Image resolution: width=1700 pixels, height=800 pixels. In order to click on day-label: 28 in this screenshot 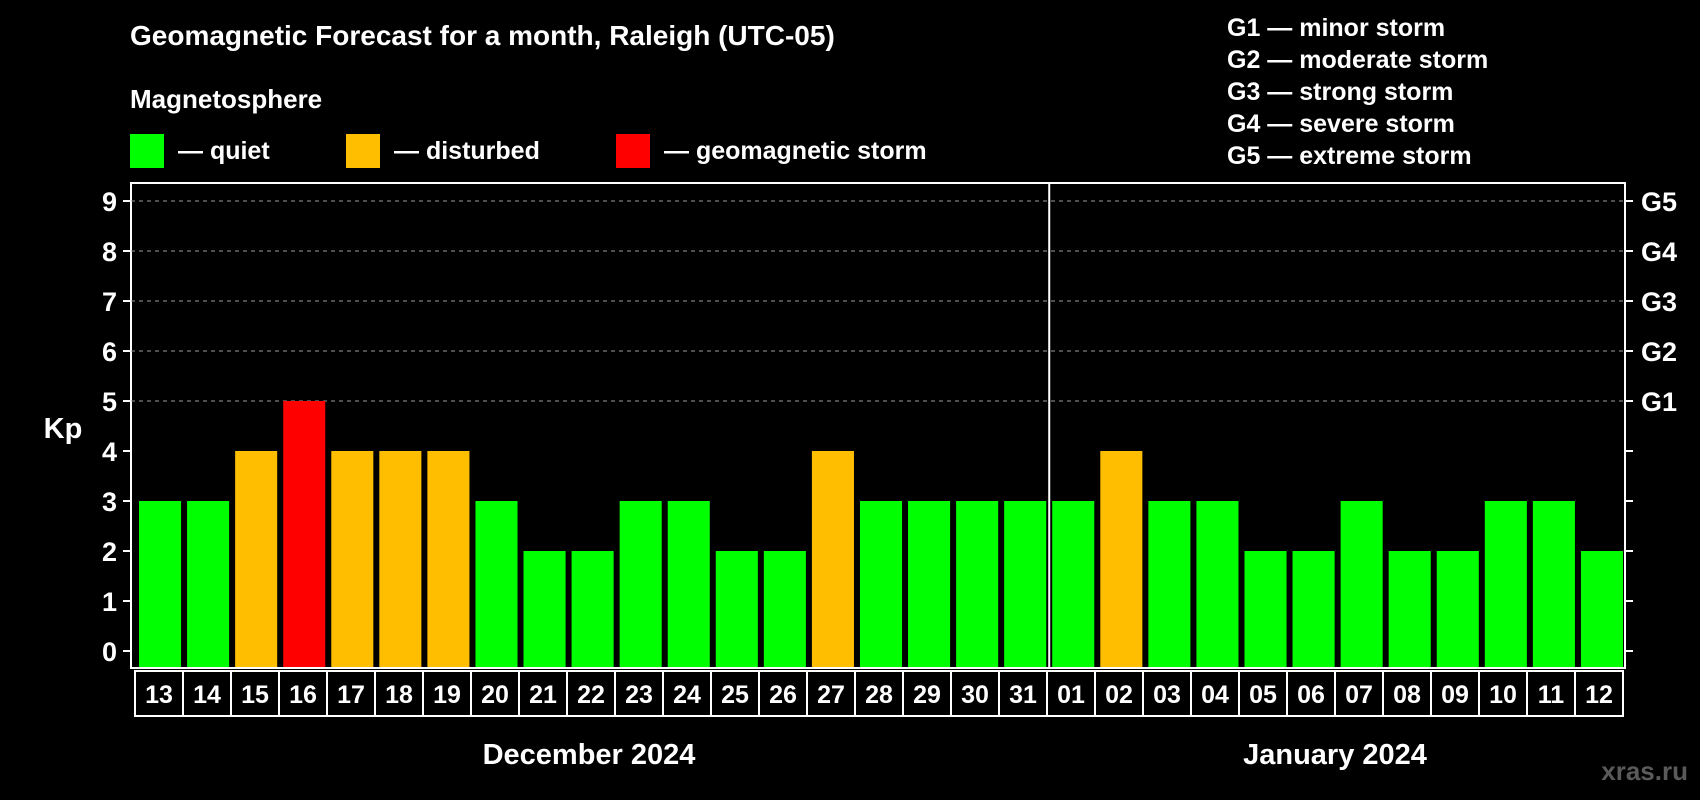, I will do `click(879, 695)`.